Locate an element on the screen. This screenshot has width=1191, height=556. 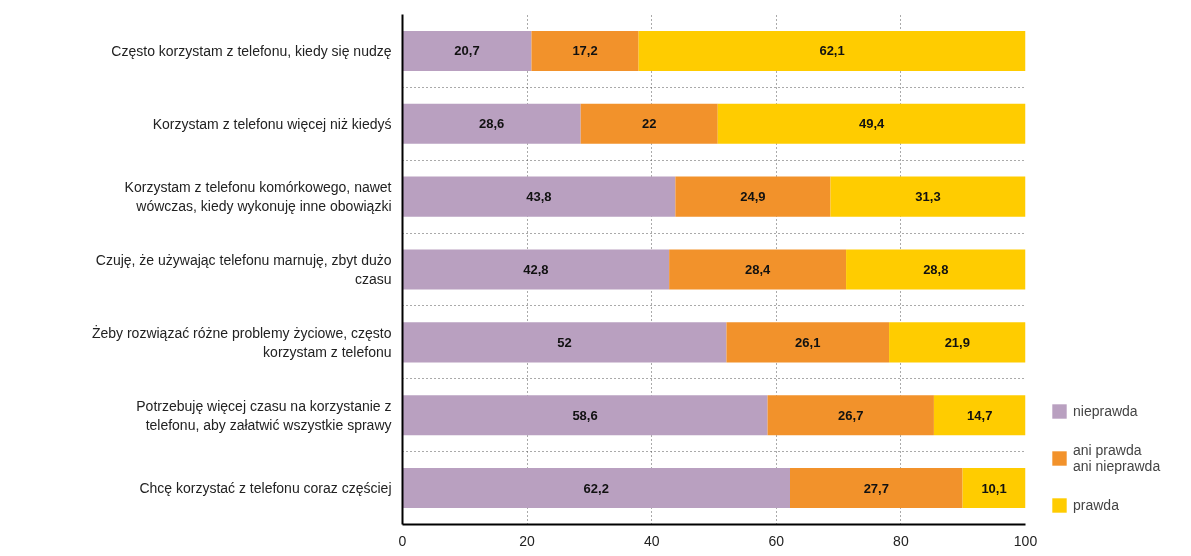
data-label: 58,6 is located at coordinates (585, 415).